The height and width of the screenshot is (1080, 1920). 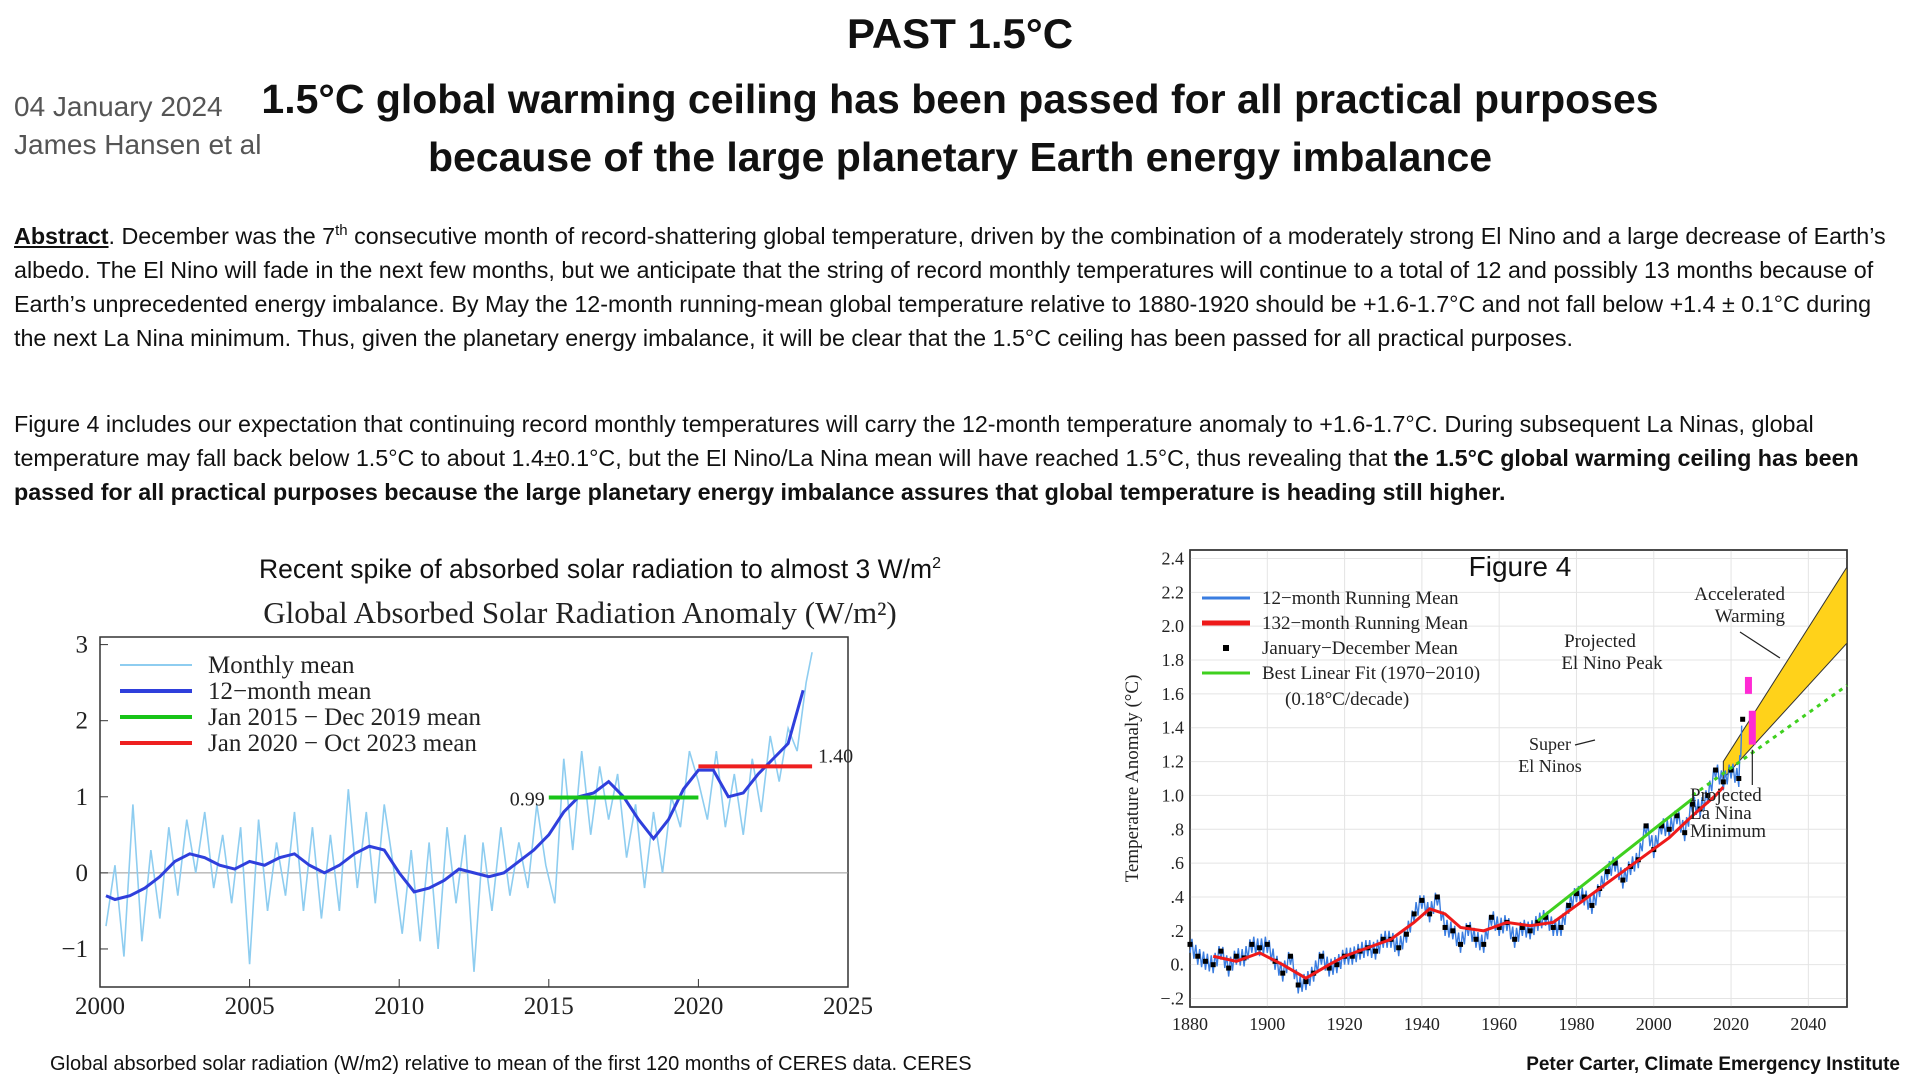 I want to click on temp-legend-note: (0.18°C/decade), so click(x=1347, y=699).